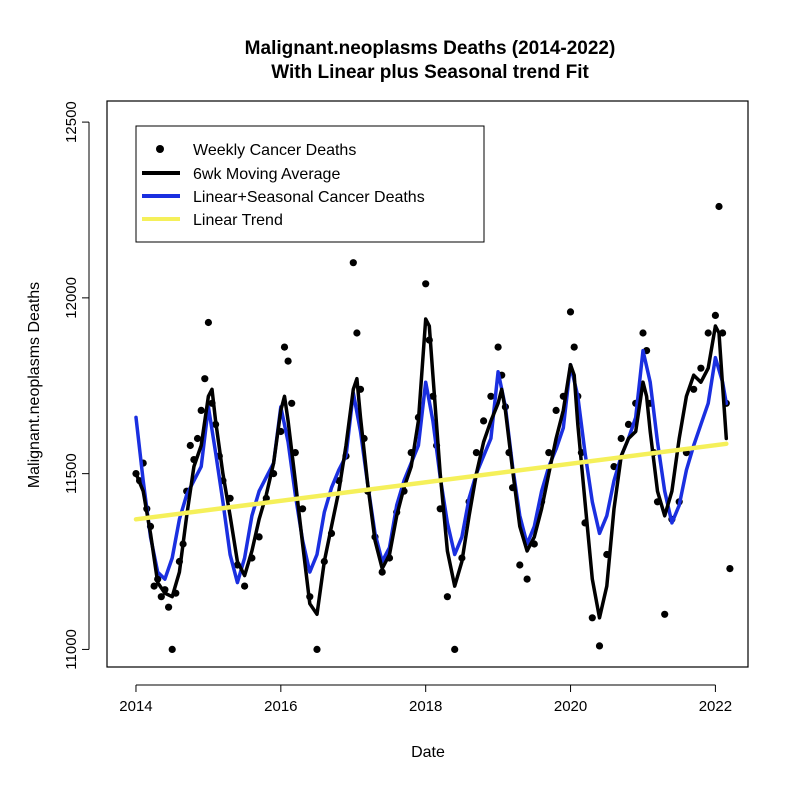  I want to click on legend-item-linear-trend: Linear Trend, so click(212, 220).